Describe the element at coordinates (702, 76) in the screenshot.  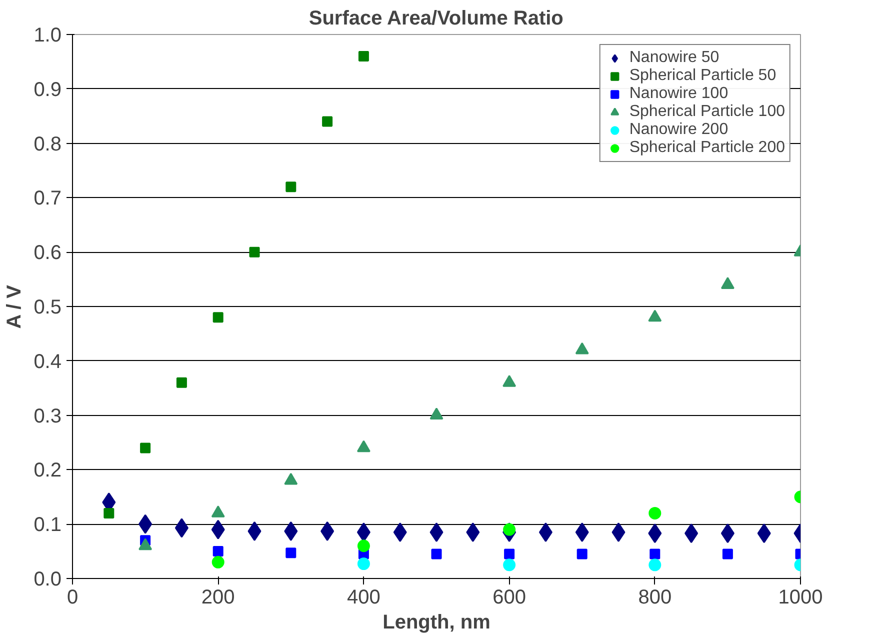
I see `legend-label: Spherical Particle 50` at that location.